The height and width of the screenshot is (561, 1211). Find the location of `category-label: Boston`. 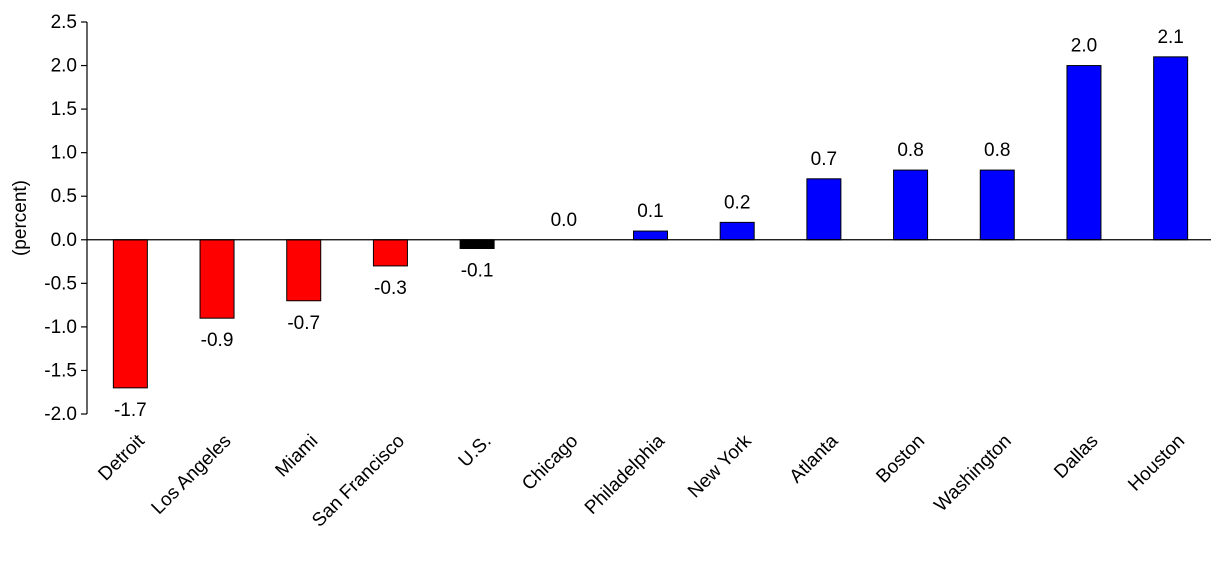

category-label: Boston is located at coordinates (900, 459).